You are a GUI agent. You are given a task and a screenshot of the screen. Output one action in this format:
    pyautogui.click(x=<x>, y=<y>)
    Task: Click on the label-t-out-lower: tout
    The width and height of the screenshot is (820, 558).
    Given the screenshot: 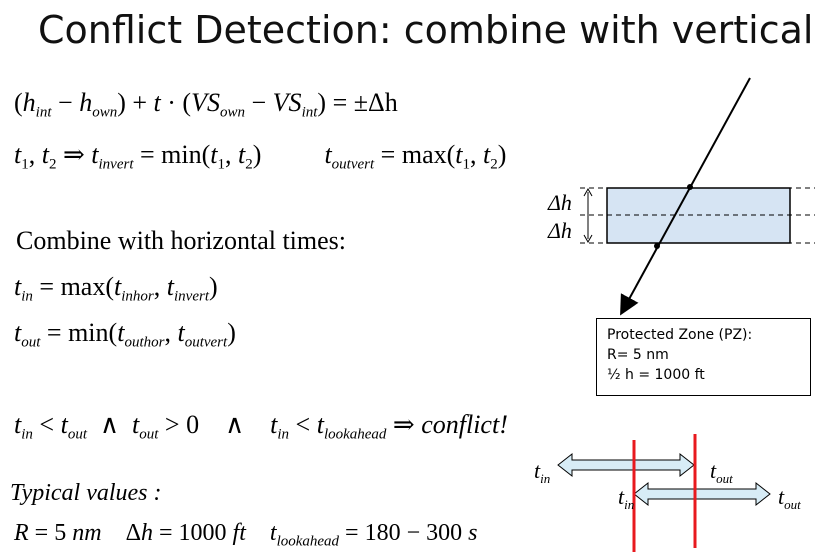 What is the action you would take?
    pyautogui.click(x=789, y=498)
    